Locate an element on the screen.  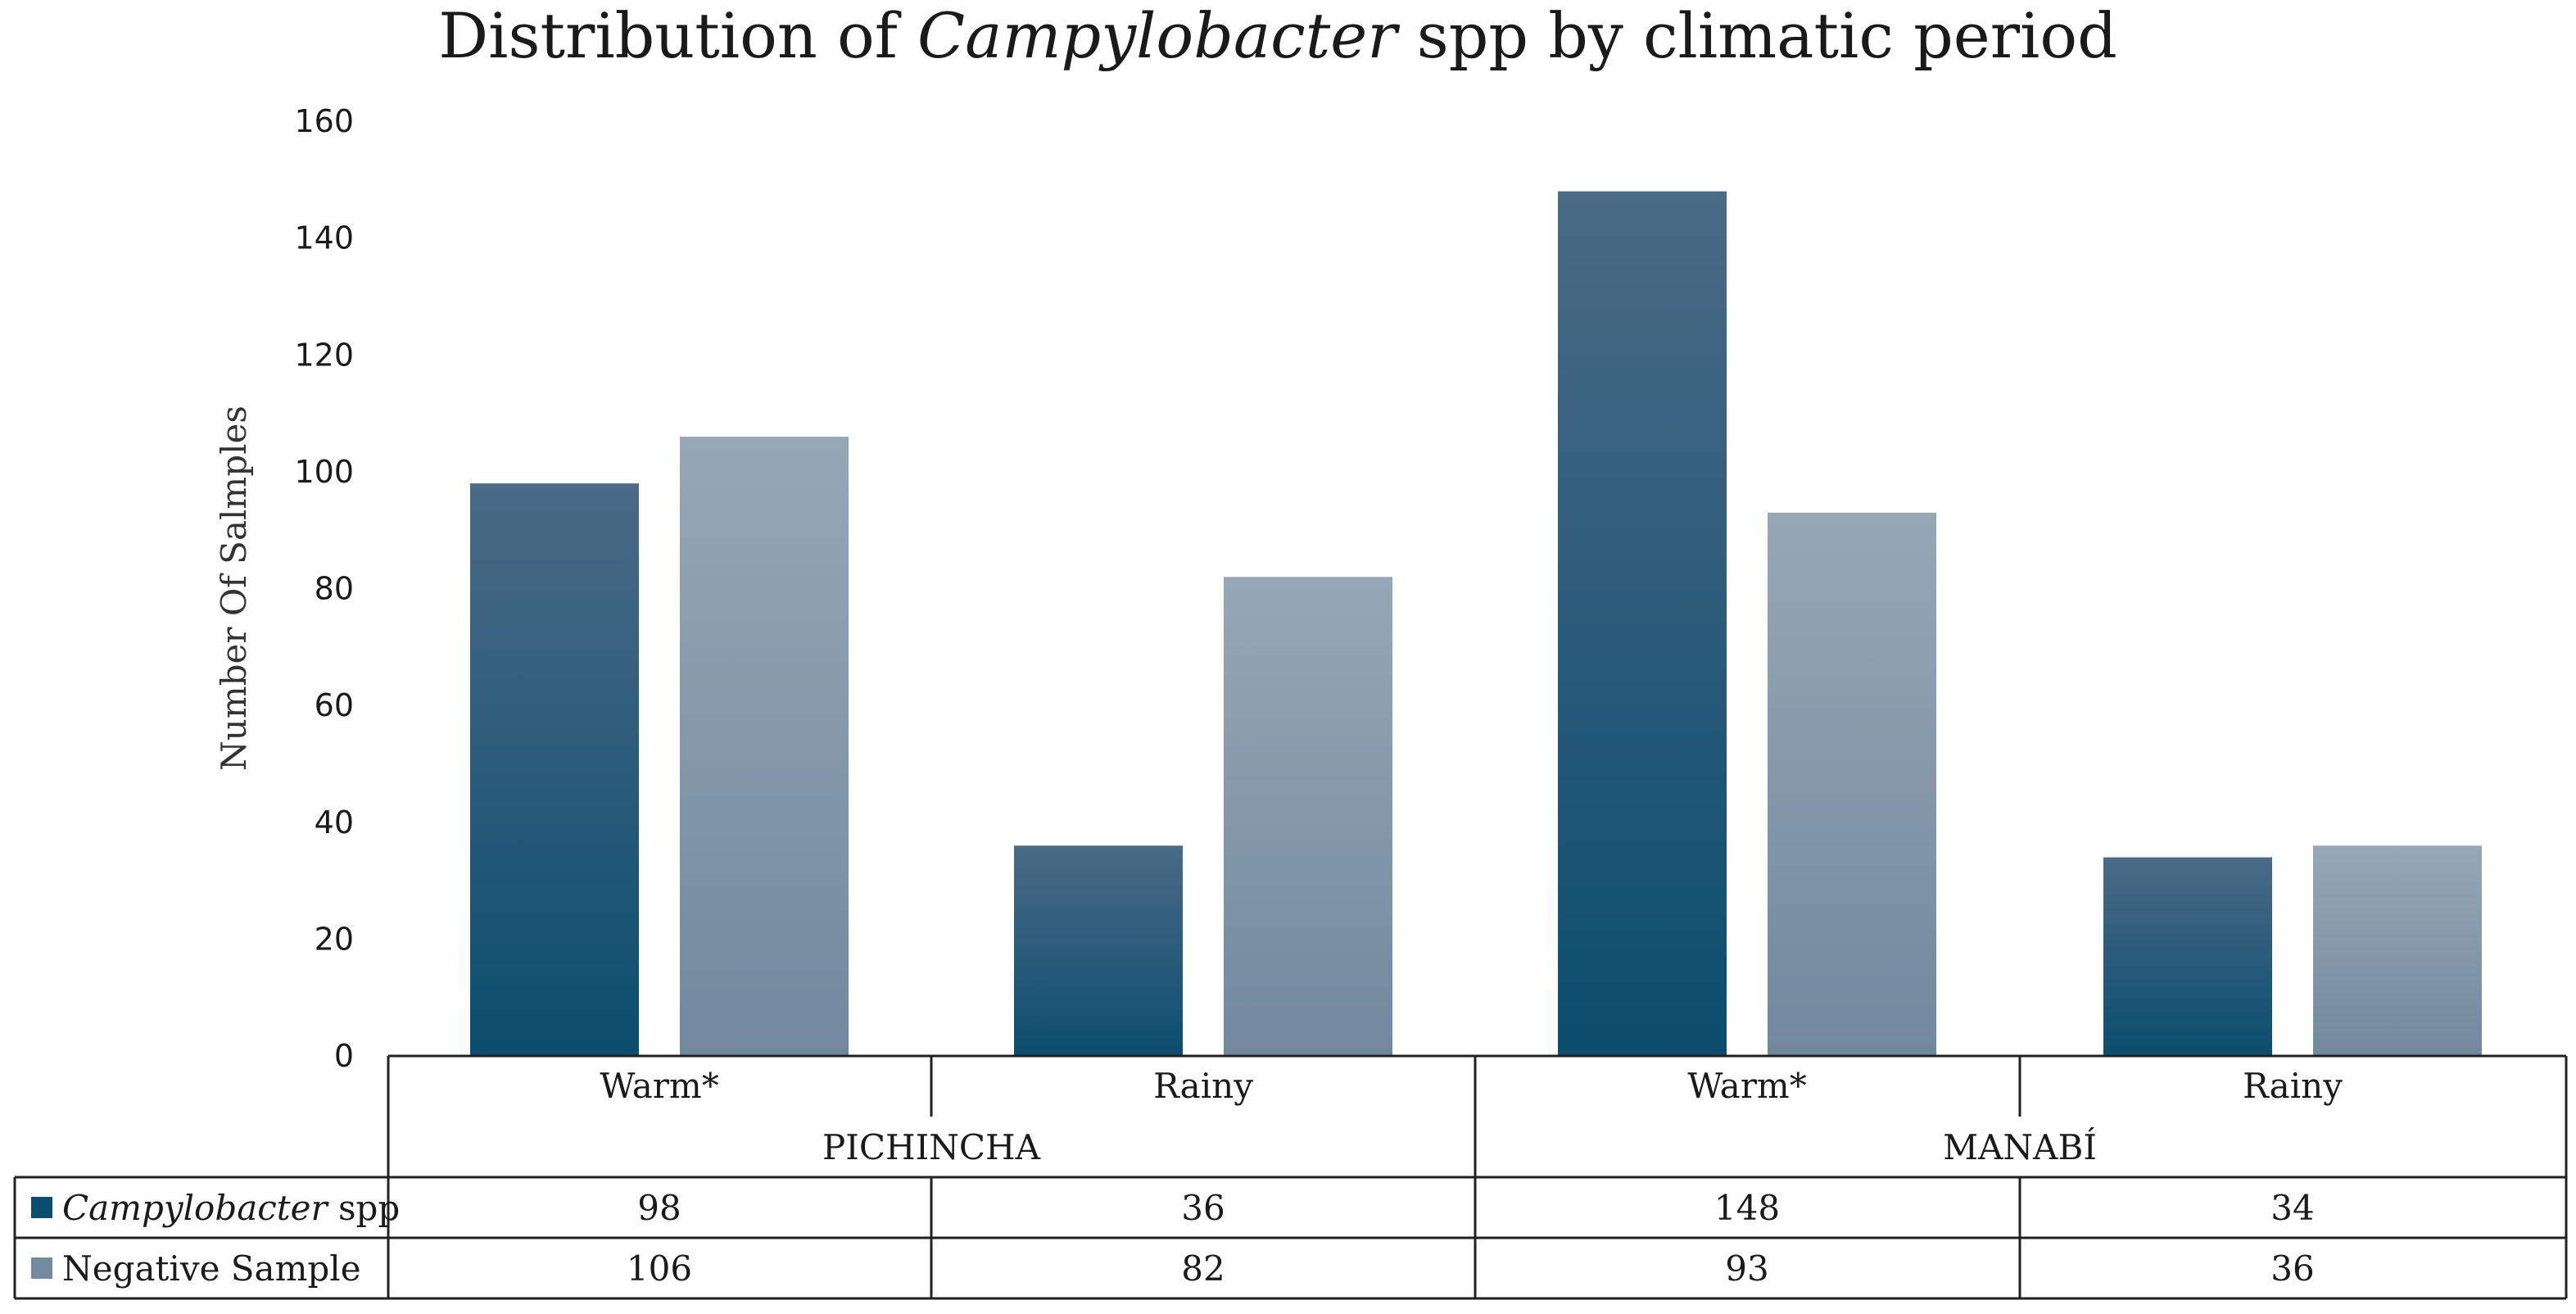
y-tick-label: 120 is located at coordinates (324, 355).